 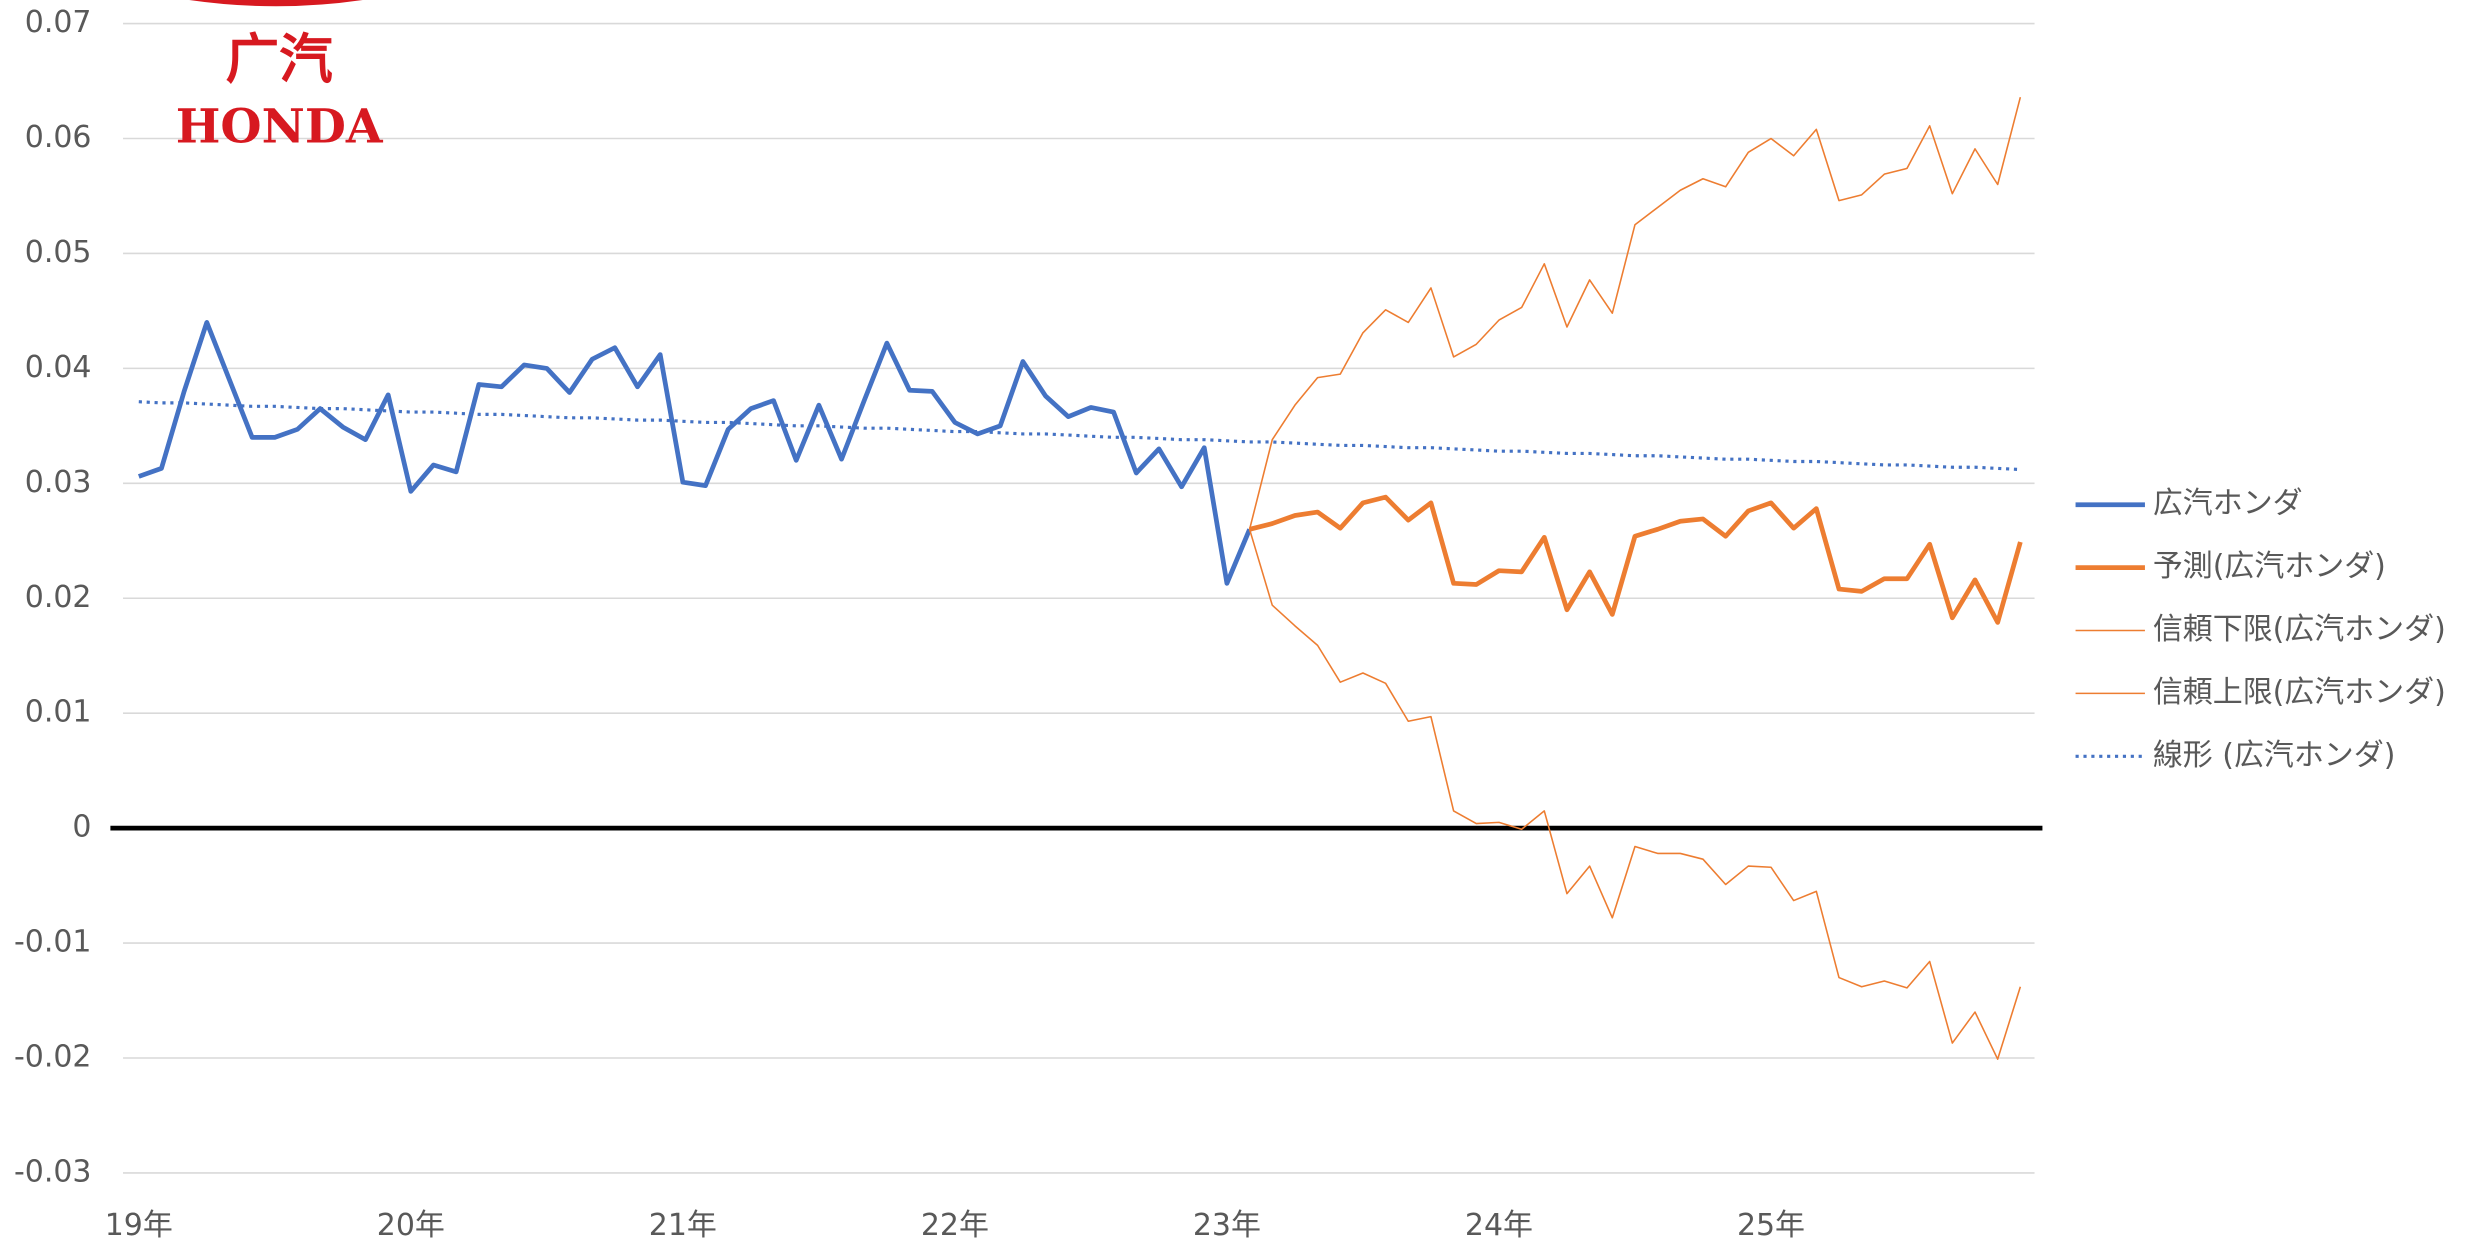 I want to click on y-tick-label: -0.02, so click(x=53, y=1057).